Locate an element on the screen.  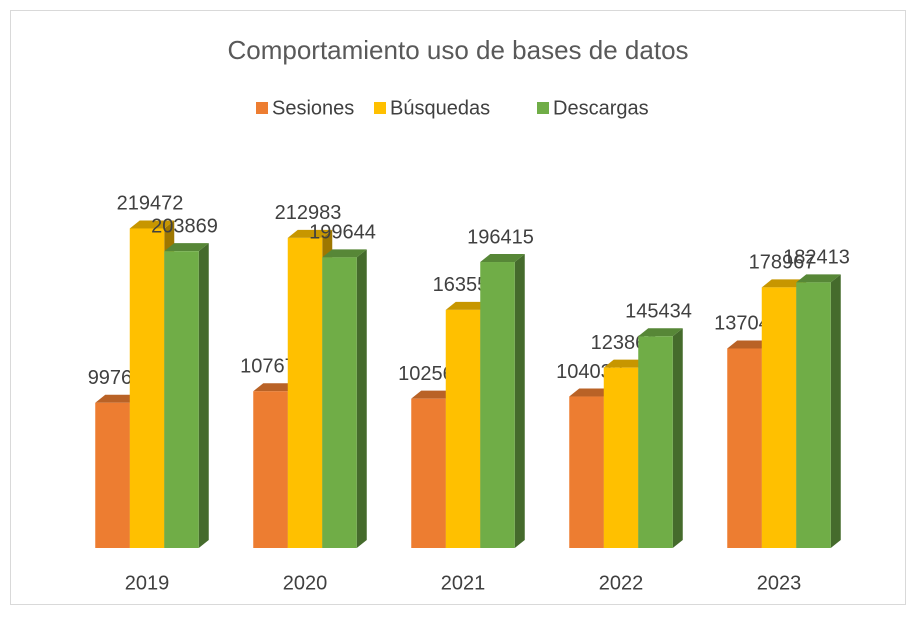
x-tick-label: 2023 is located at coordinates (779, 583).